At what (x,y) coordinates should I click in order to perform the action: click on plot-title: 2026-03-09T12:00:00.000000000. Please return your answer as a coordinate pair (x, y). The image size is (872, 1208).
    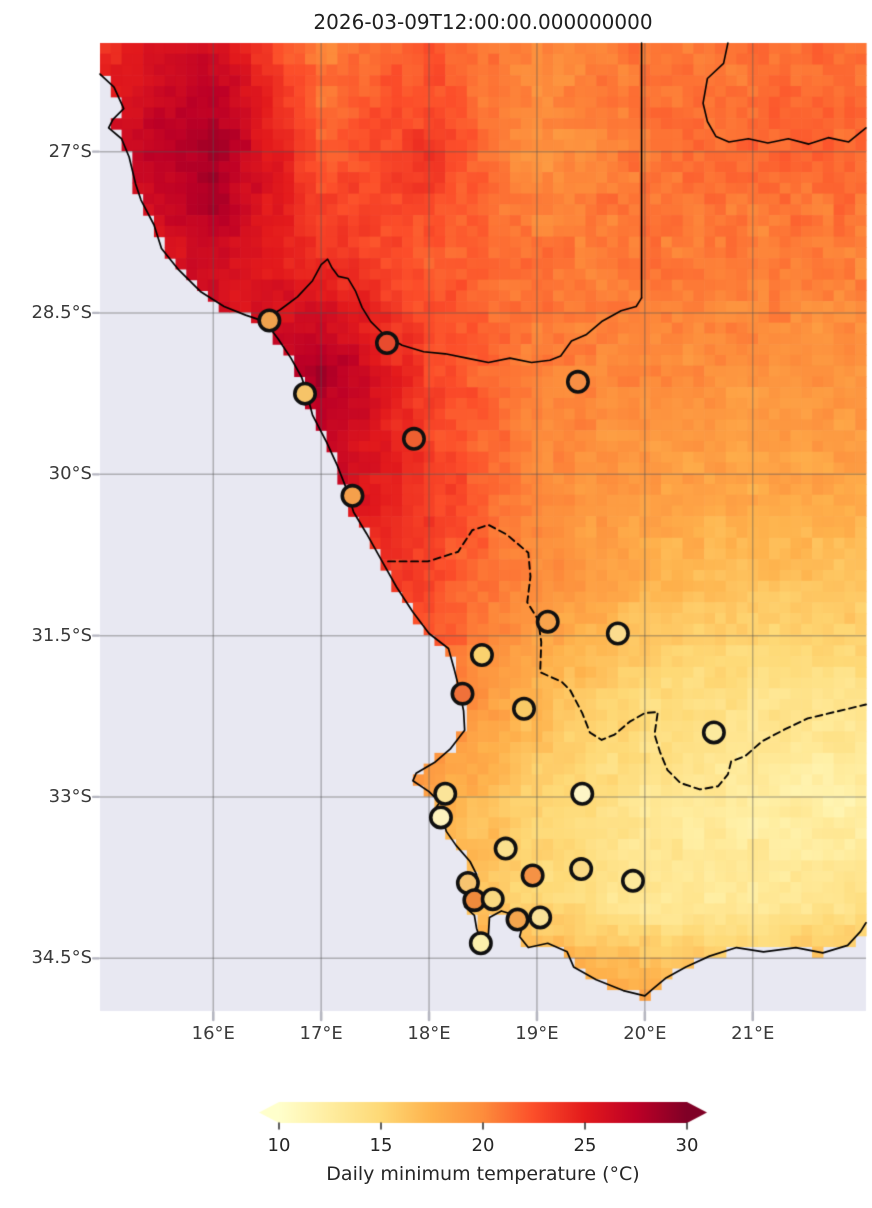
    Looking at the image, I should click on (483, 22).